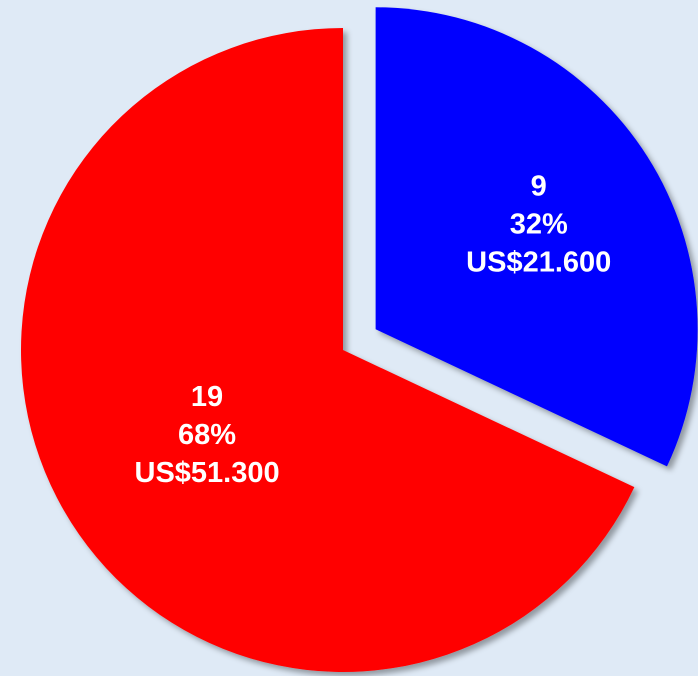 Image resolution: width=698 pixels, height=676 pixels. Describe the element at coordinates (207, 397) in the screenshot. I see `data-label: 19` at that location.